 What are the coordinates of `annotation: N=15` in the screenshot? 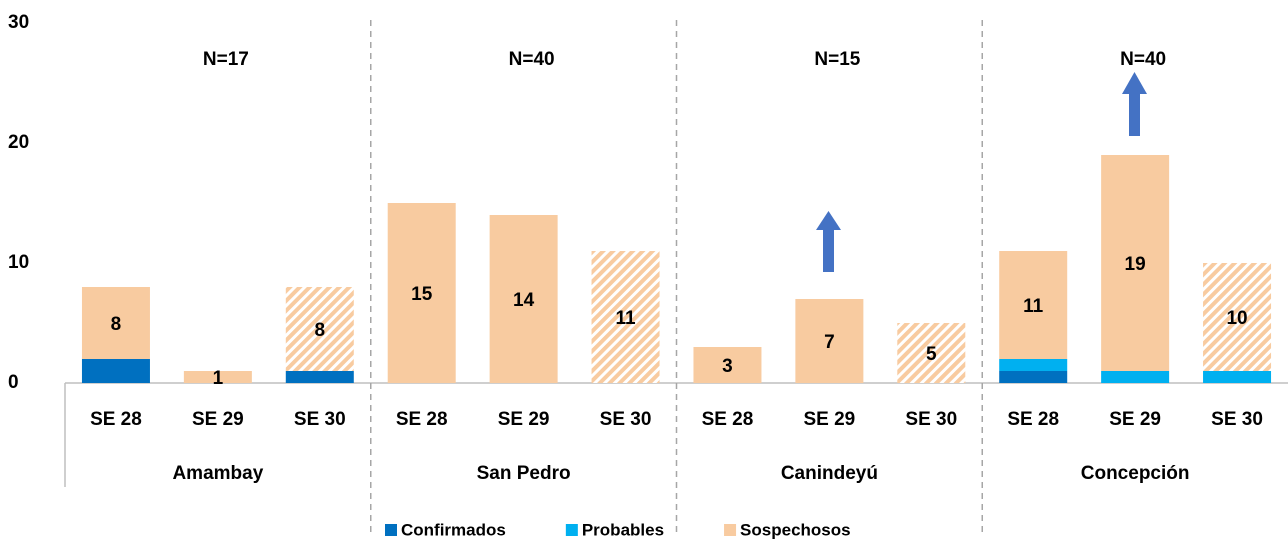 It's located at (837, 59).